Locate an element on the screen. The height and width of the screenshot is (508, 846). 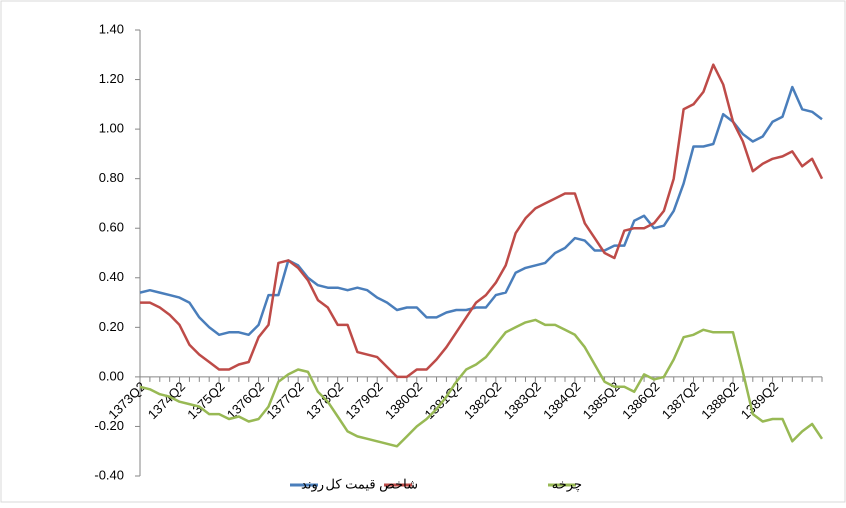
y-tick-label: 0.20 is located at coordinates (111, 326).